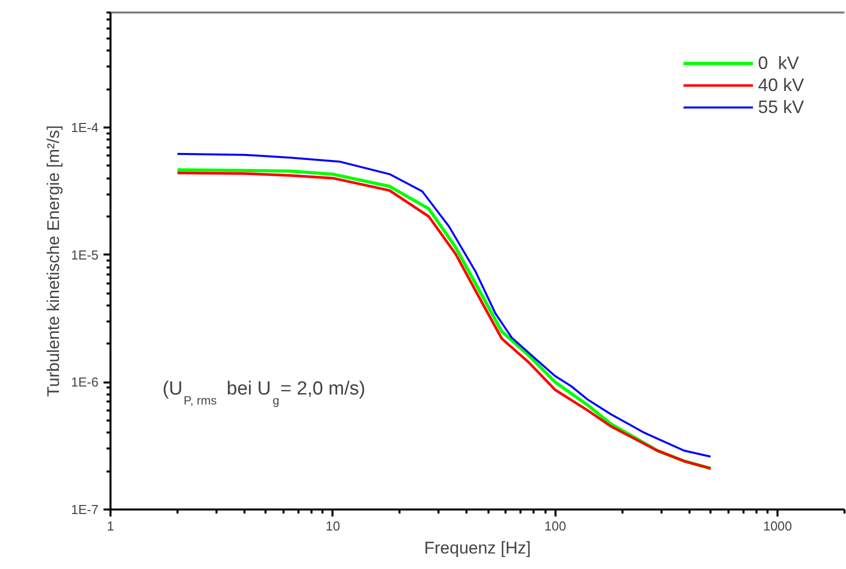 The width and height of the screenshot is (846, 569). I want to click on x-tick-label: 10, so click(333, 526).